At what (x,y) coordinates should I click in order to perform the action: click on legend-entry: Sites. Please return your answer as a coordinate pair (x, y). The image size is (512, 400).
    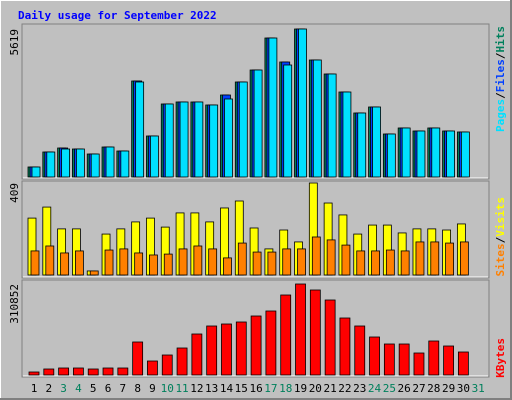
    Looking at the image, I should click on (500, 259).